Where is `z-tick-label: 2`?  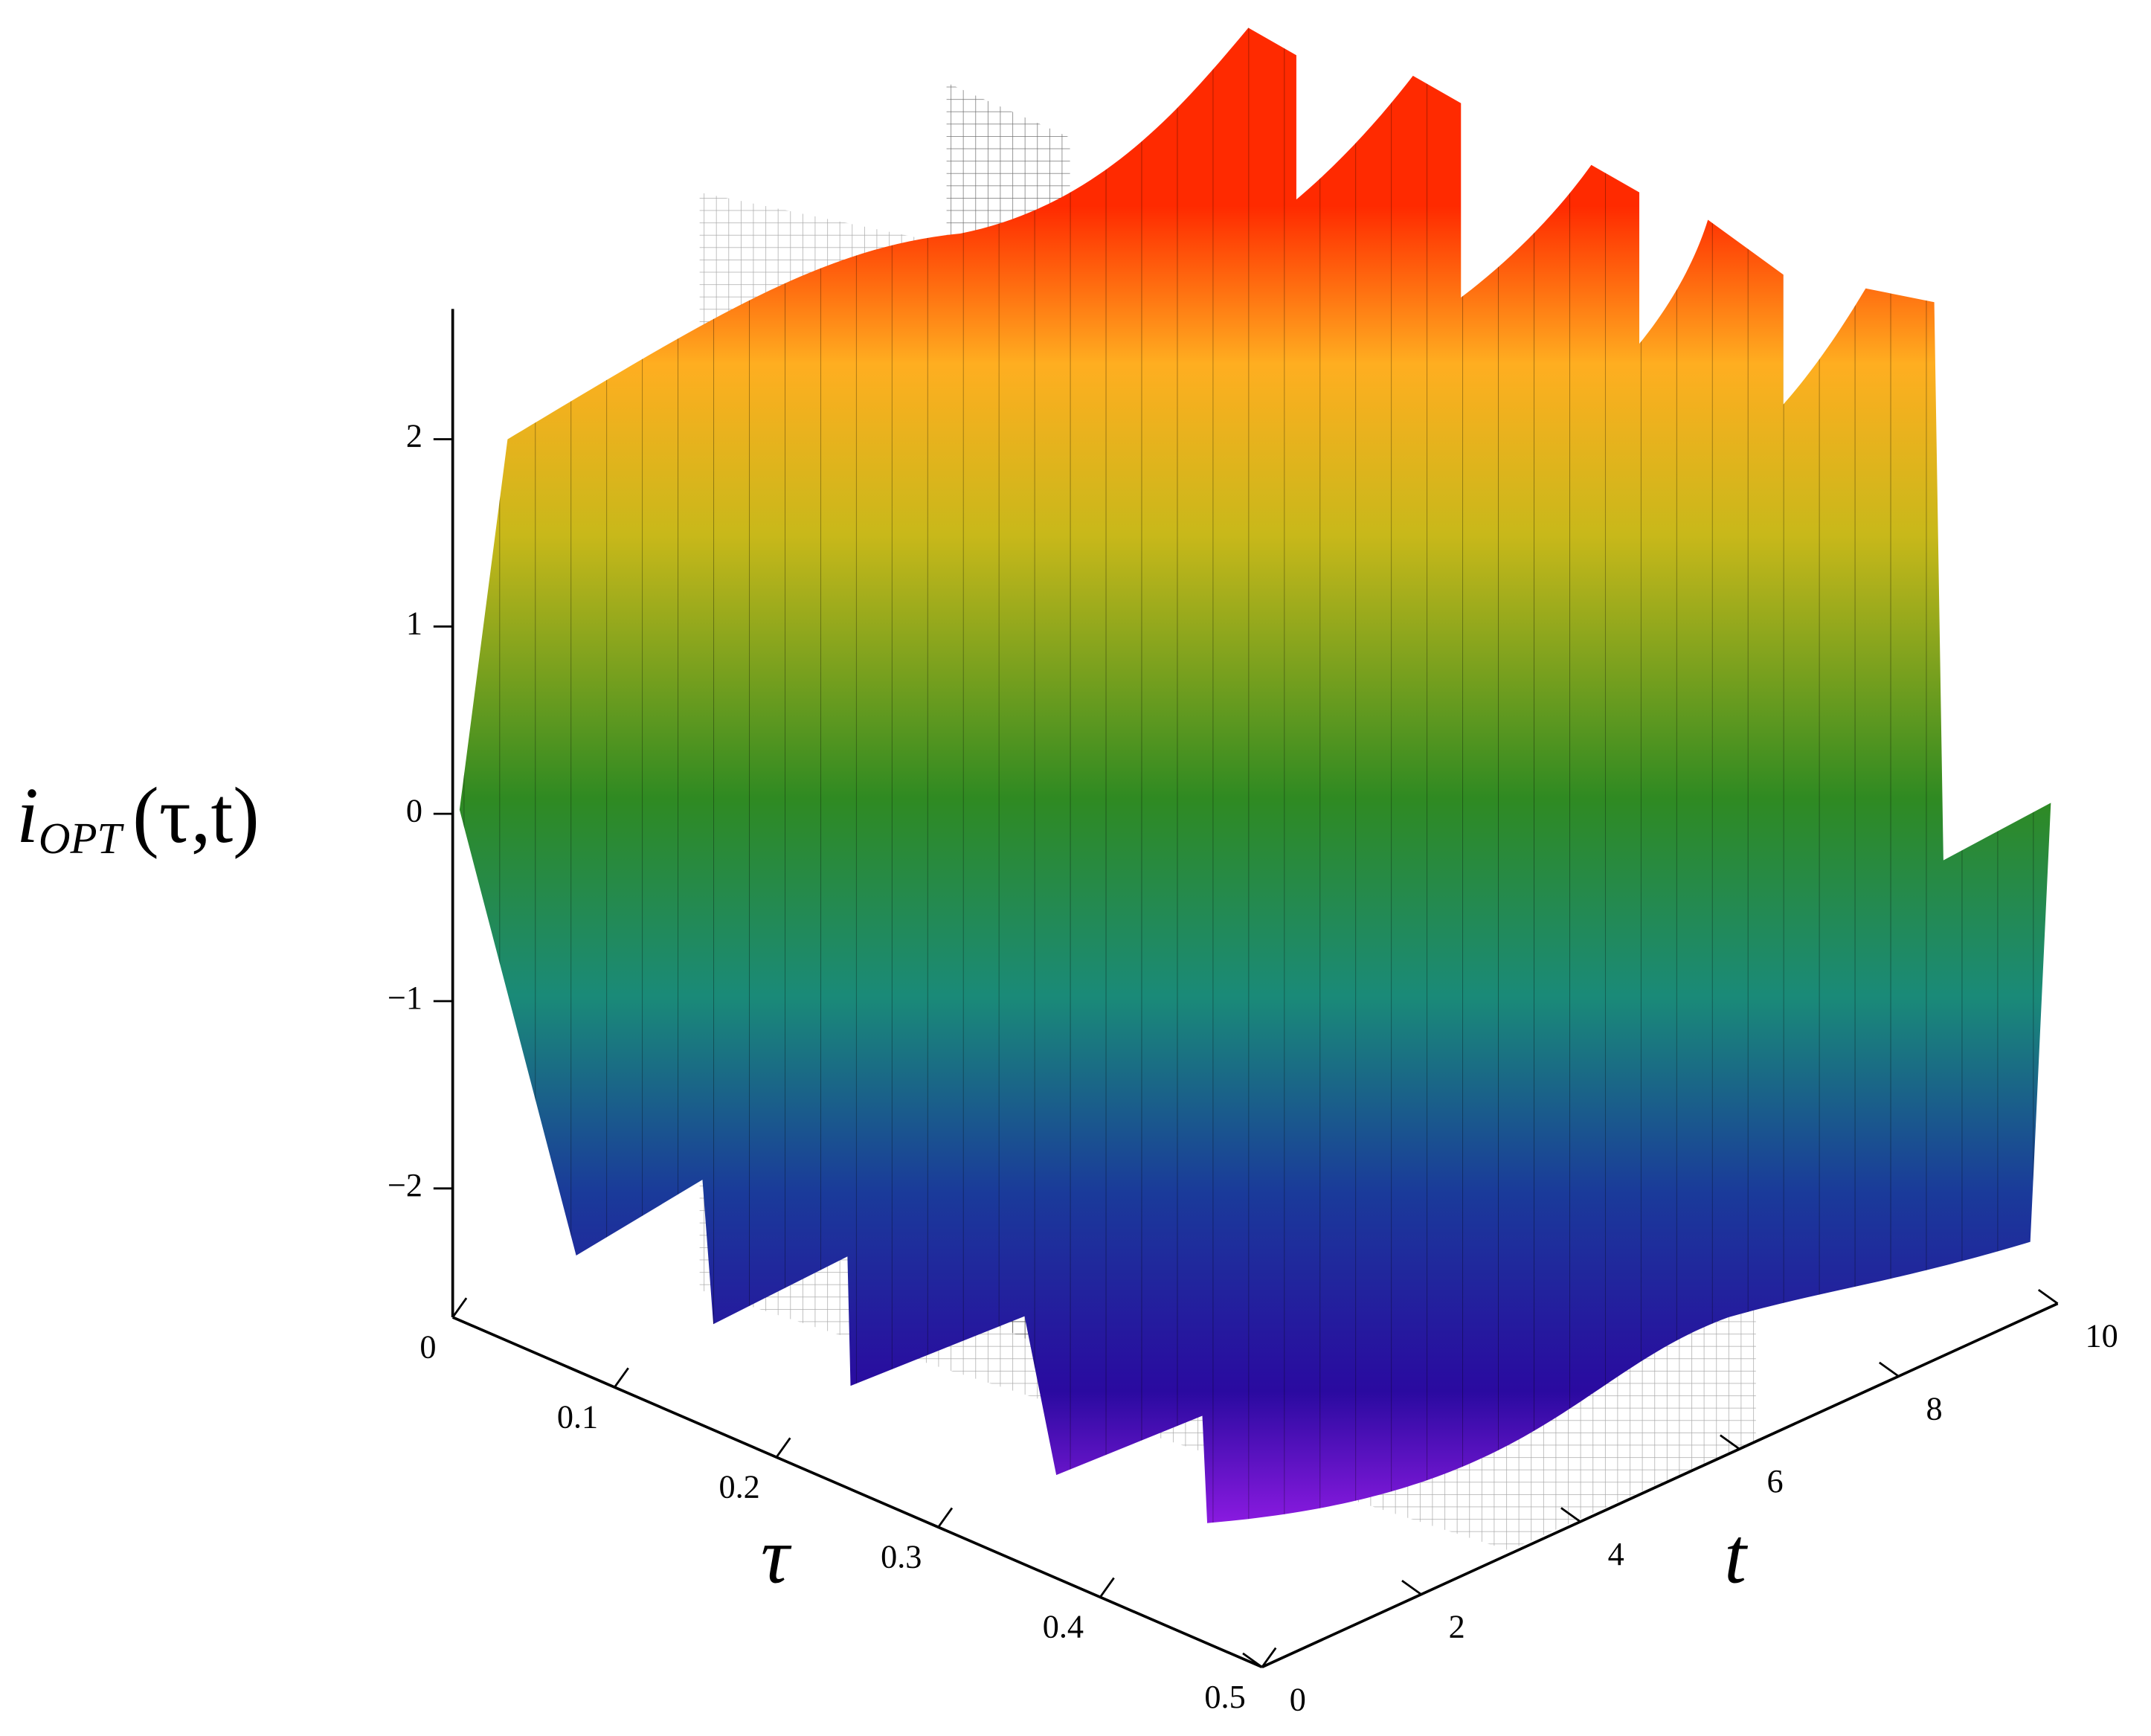 z-tick-label: 2 is located at coordinates (414, 436).